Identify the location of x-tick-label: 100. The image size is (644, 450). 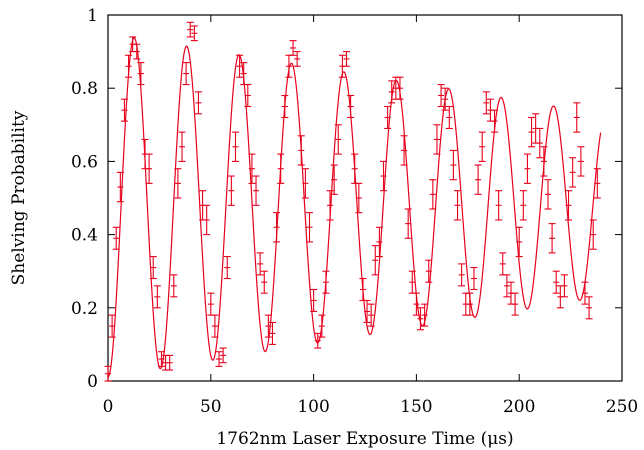
(313, 407).